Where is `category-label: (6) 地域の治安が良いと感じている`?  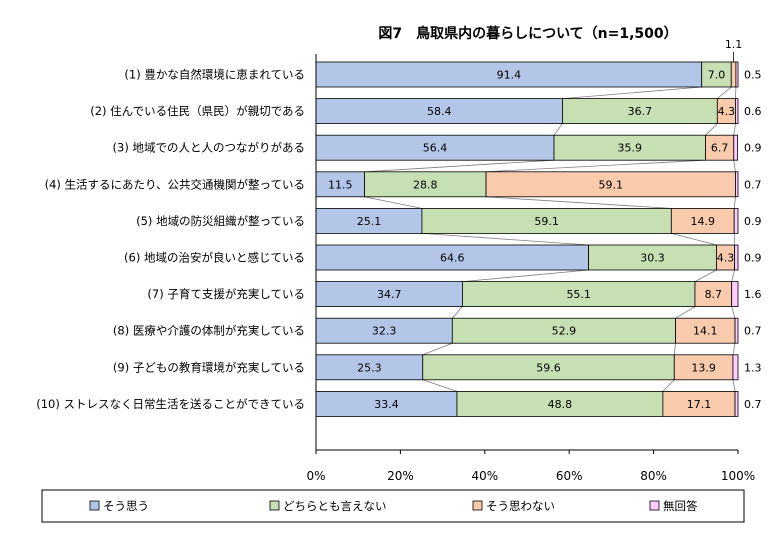
category-label: (6) 地域の治安が良いと感じている is located at coordinates (214, 258).